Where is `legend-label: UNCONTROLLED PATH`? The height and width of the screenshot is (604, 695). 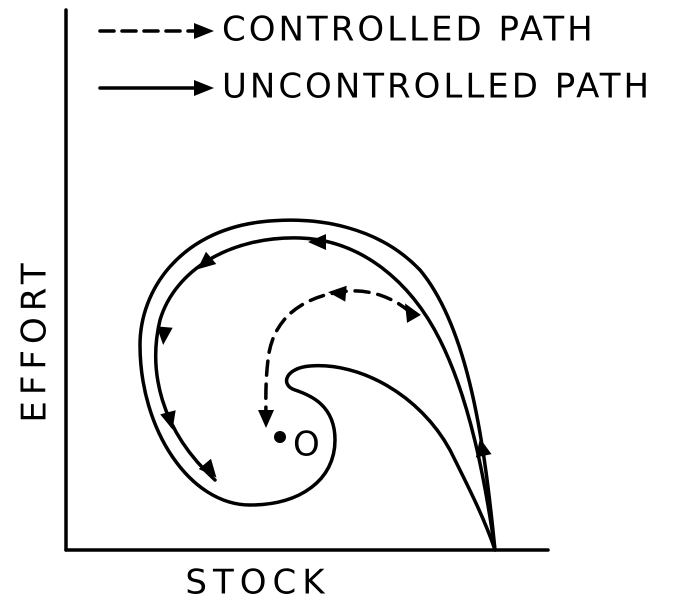 legend-label: UNCONTROLLED PATH is located at coordinates (437, 87).